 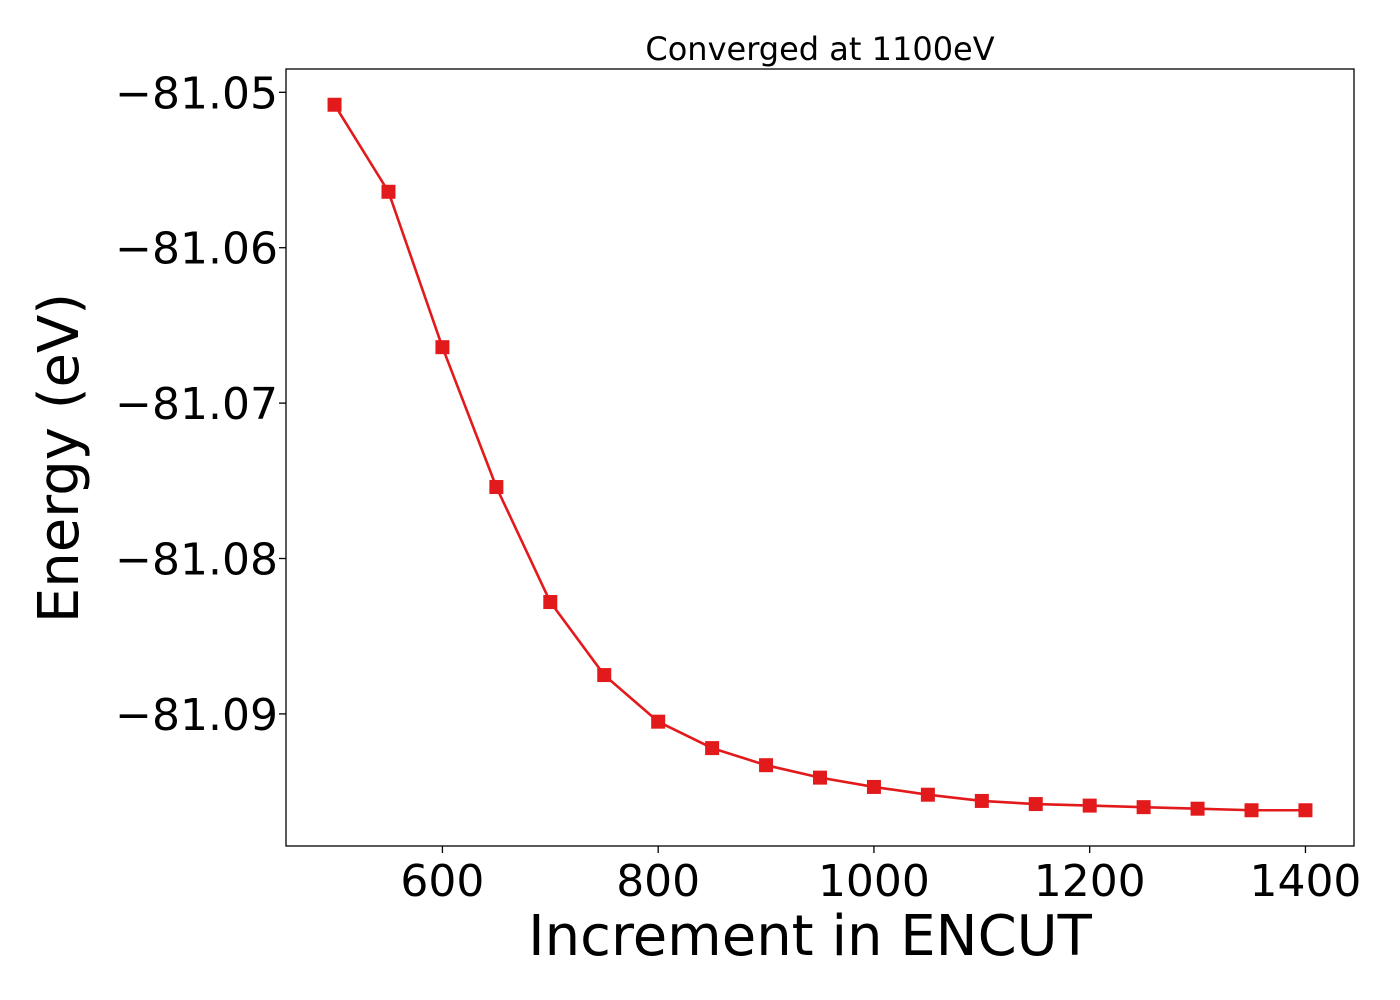 I want to click on x-tick-label: 600, so click(x=442, y=881).